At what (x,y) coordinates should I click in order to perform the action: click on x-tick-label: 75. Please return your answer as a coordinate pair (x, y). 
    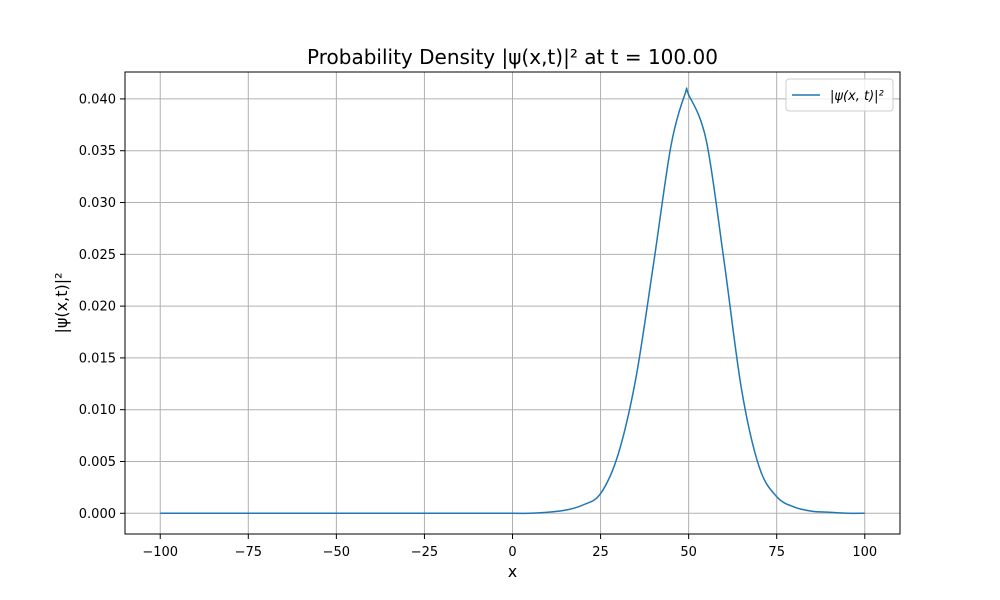
    Looking at the image, I should click on (776, 552).